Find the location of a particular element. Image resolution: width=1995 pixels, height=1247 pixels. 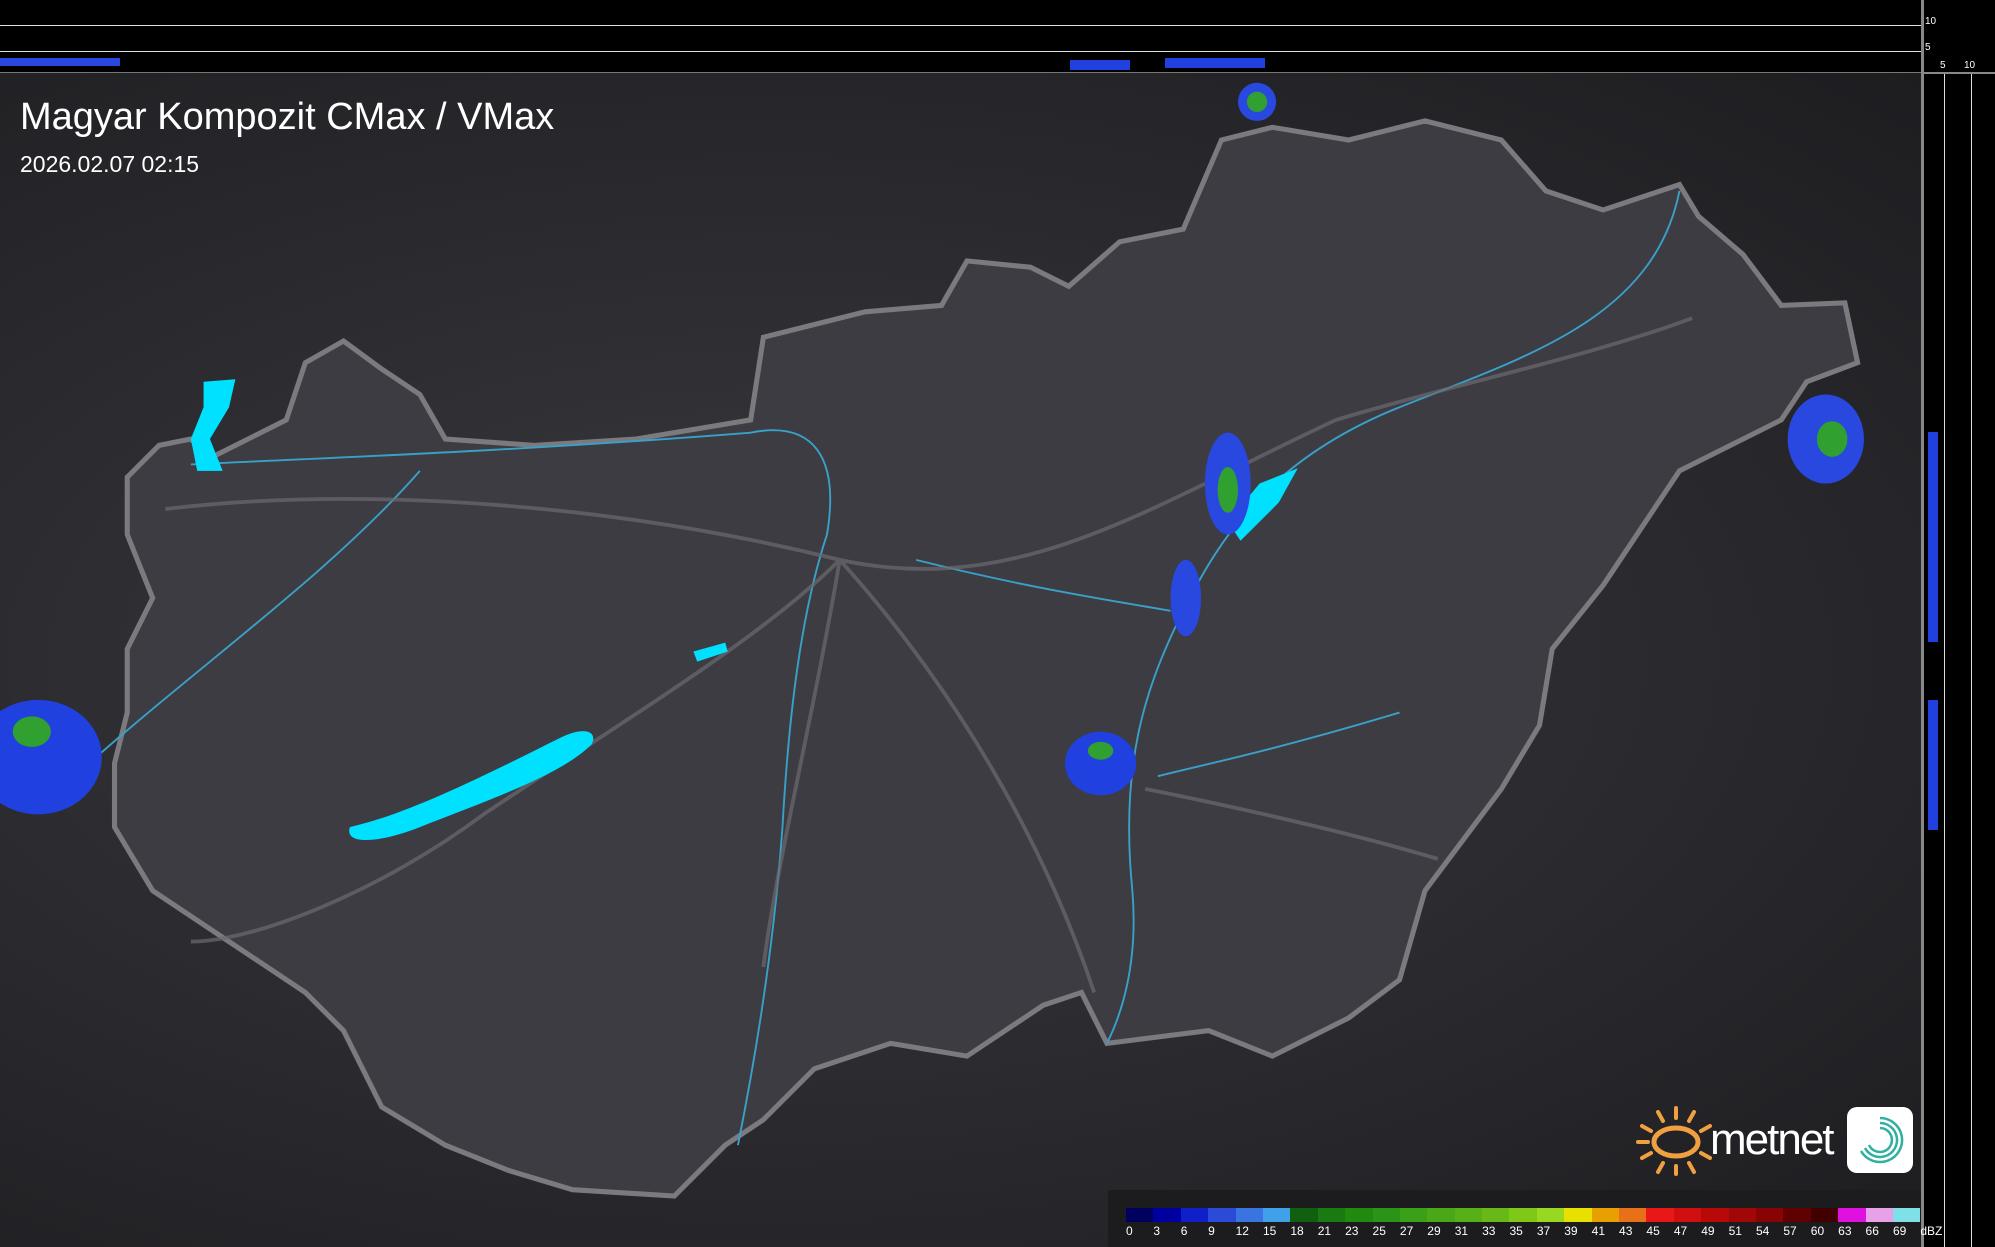

scale-label: 3 is located at coordinates (1157, 1231).